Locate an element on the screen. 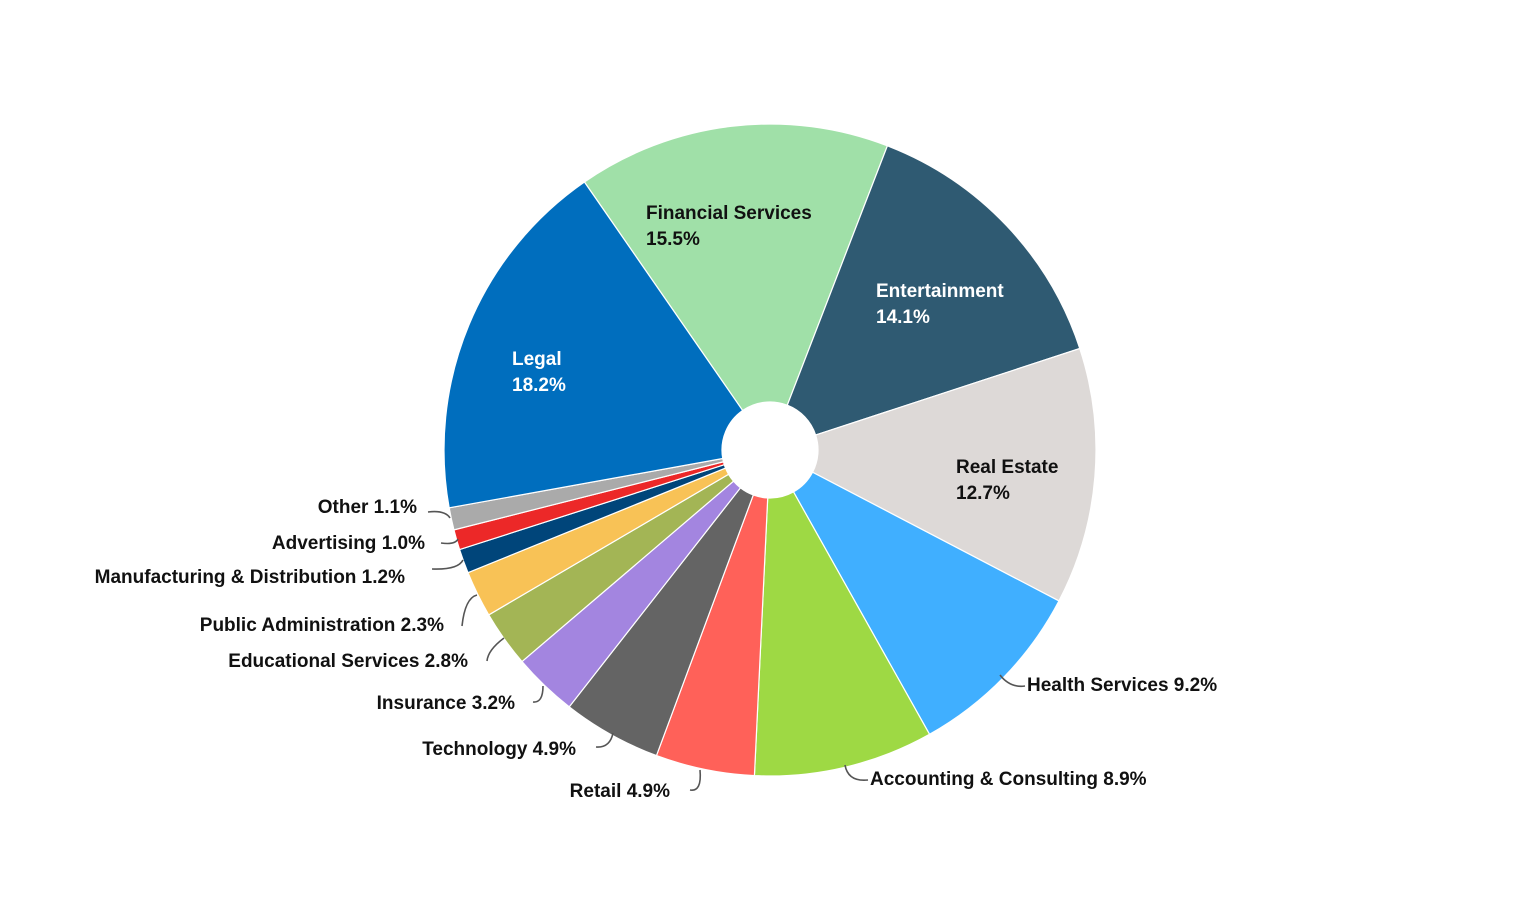  label-financial-services: Financial Services 15.5% is located at coordinates (729, 226).